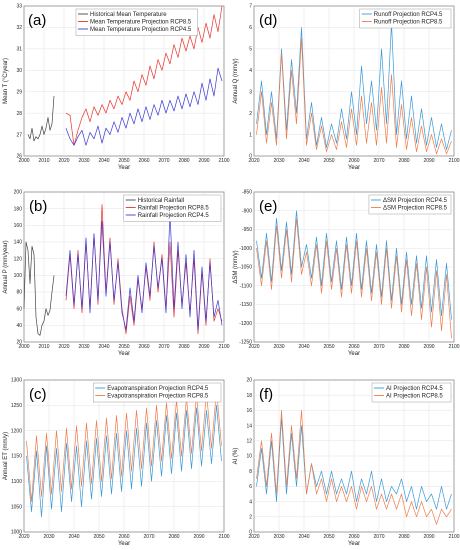  What do you see at coordinates (247, 193) in the screenshot?
I see `y-tick-label: -850` at bounding box center [247, 193].